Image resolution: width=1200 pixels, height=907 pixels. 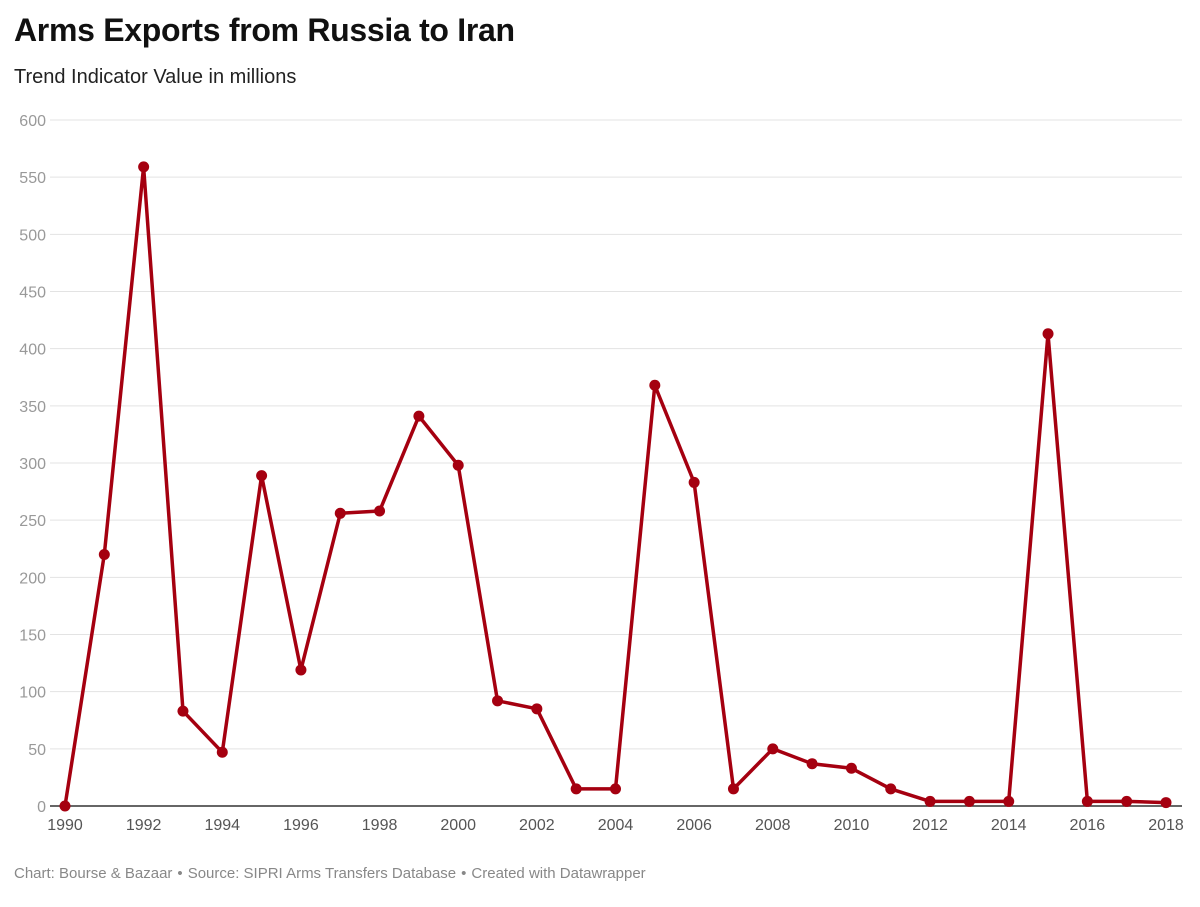 What do you see at coordinates (322, 873) in the screenshot?
I see `source-credit: Source: SIPRI Arms Transfers Database` at bounding box center [322, 873].